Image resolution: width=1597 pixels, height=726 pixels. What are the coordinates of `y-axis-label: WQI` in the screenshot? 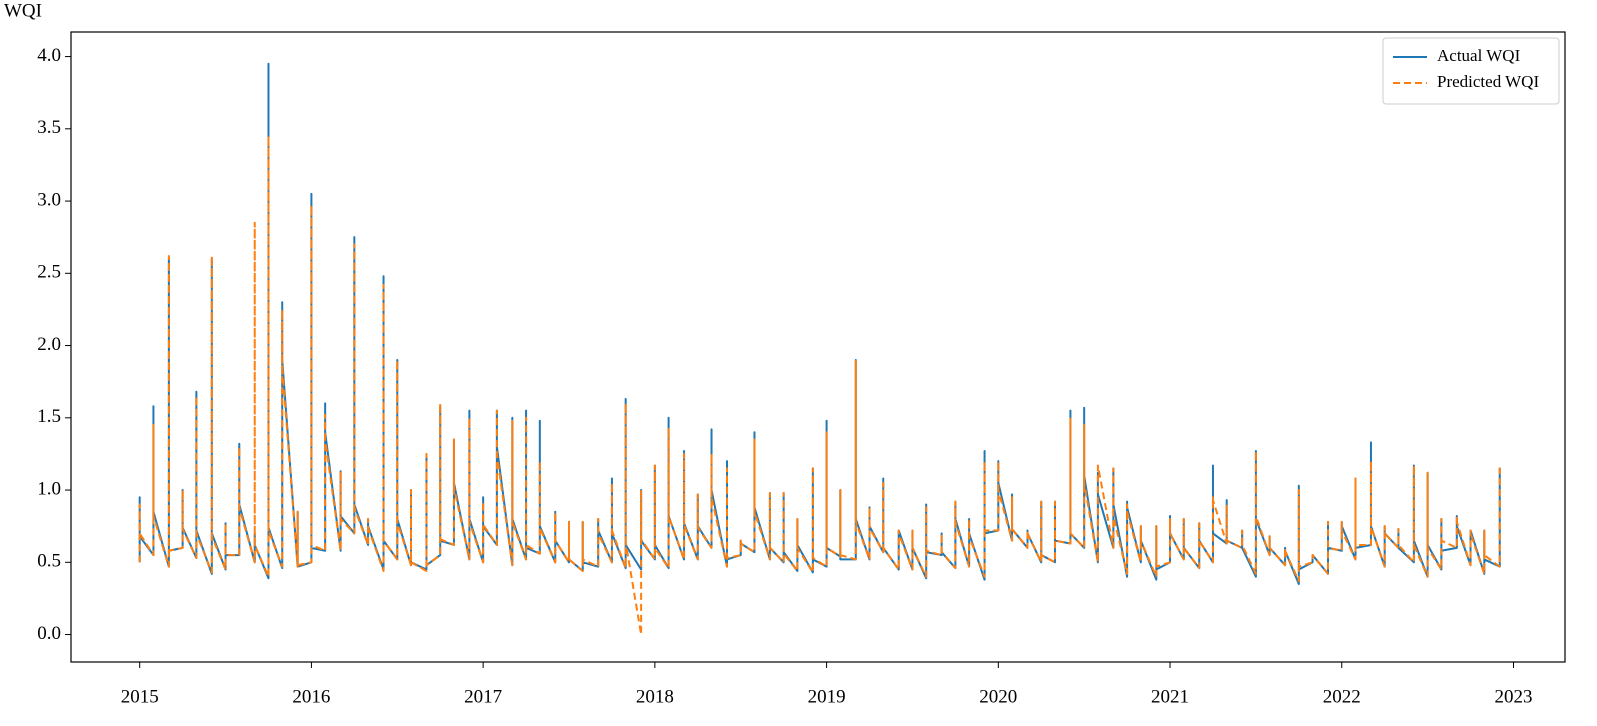 It's located at (23, 10).